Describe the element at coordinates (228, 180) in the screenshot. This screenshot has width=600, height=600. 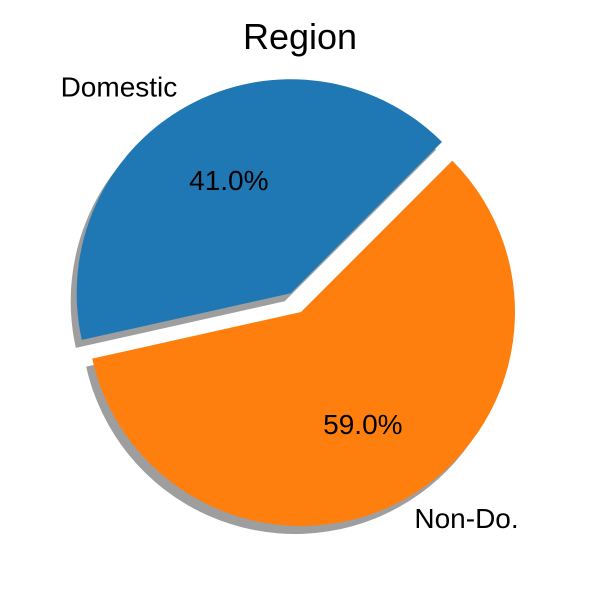
I see `pie-percent-label: 41.0%` at that location.